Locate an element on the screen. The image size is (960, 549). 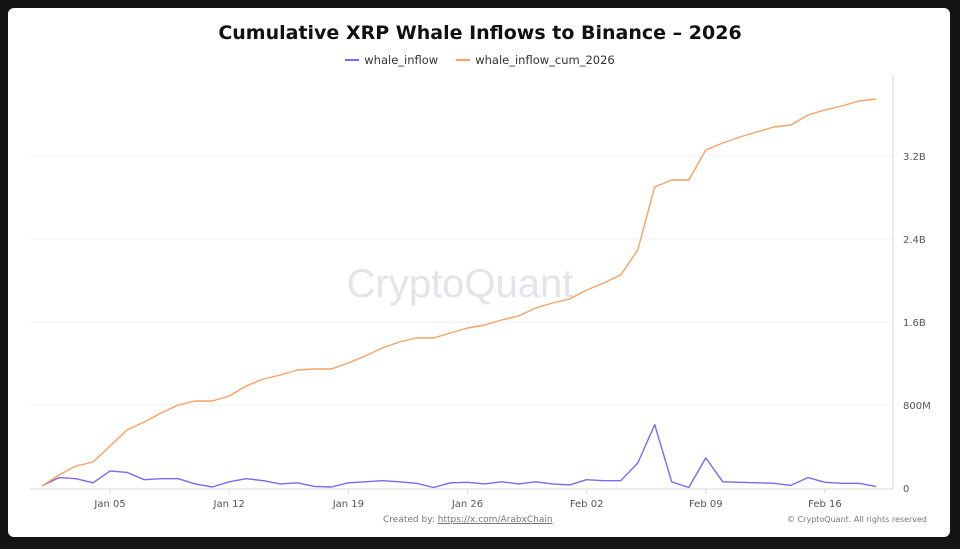
x-tick-label: Jan 19 is located at coordinates (348, 504).